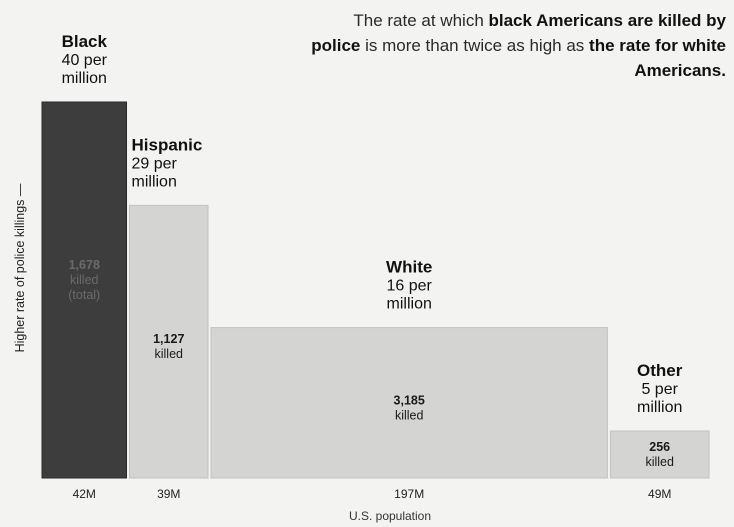  I want to click on title-part-3: the rate for white Americans., so click(657, 58).